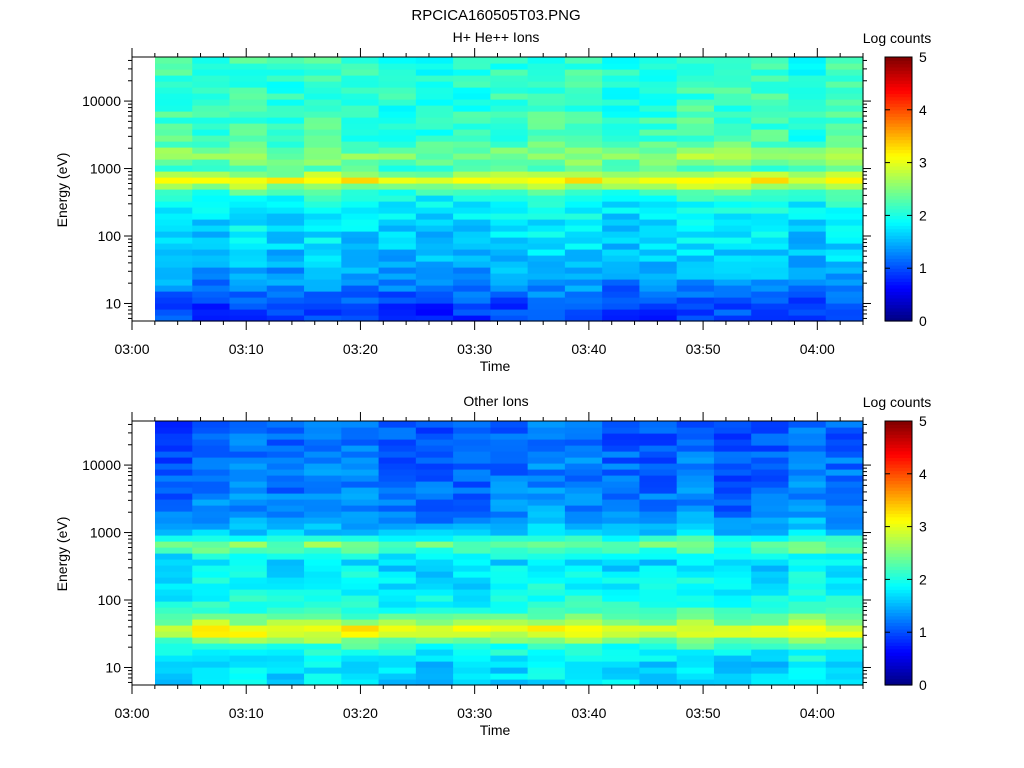  I want to click on colorbar-tick-label: 0, so click(923, 321).